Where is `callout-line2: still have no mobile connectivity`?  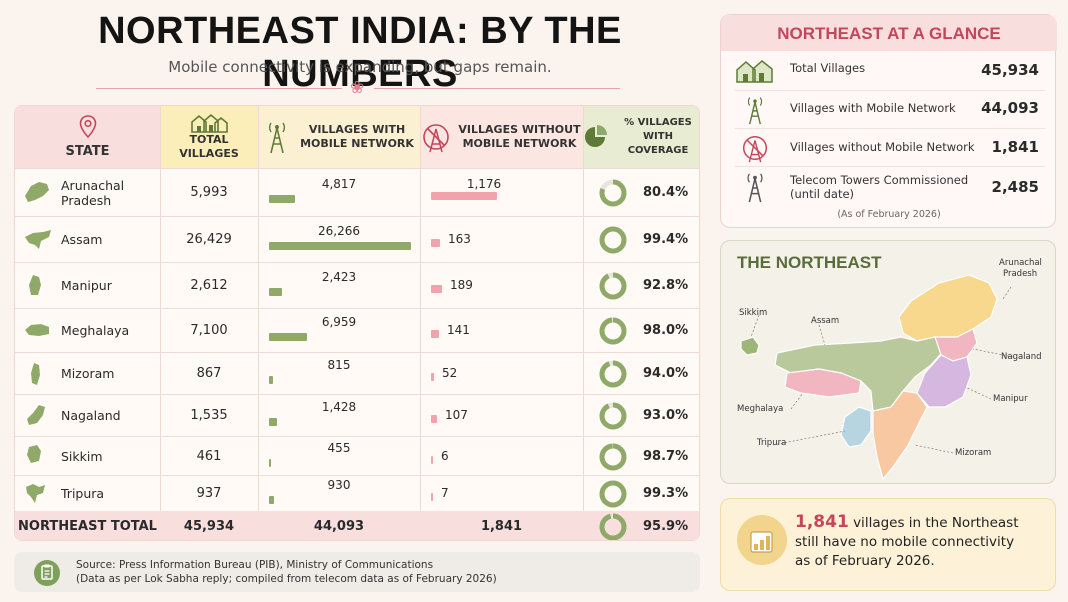
callout-line2: still have no mobile connectivity is located at coordinates (905, 542).